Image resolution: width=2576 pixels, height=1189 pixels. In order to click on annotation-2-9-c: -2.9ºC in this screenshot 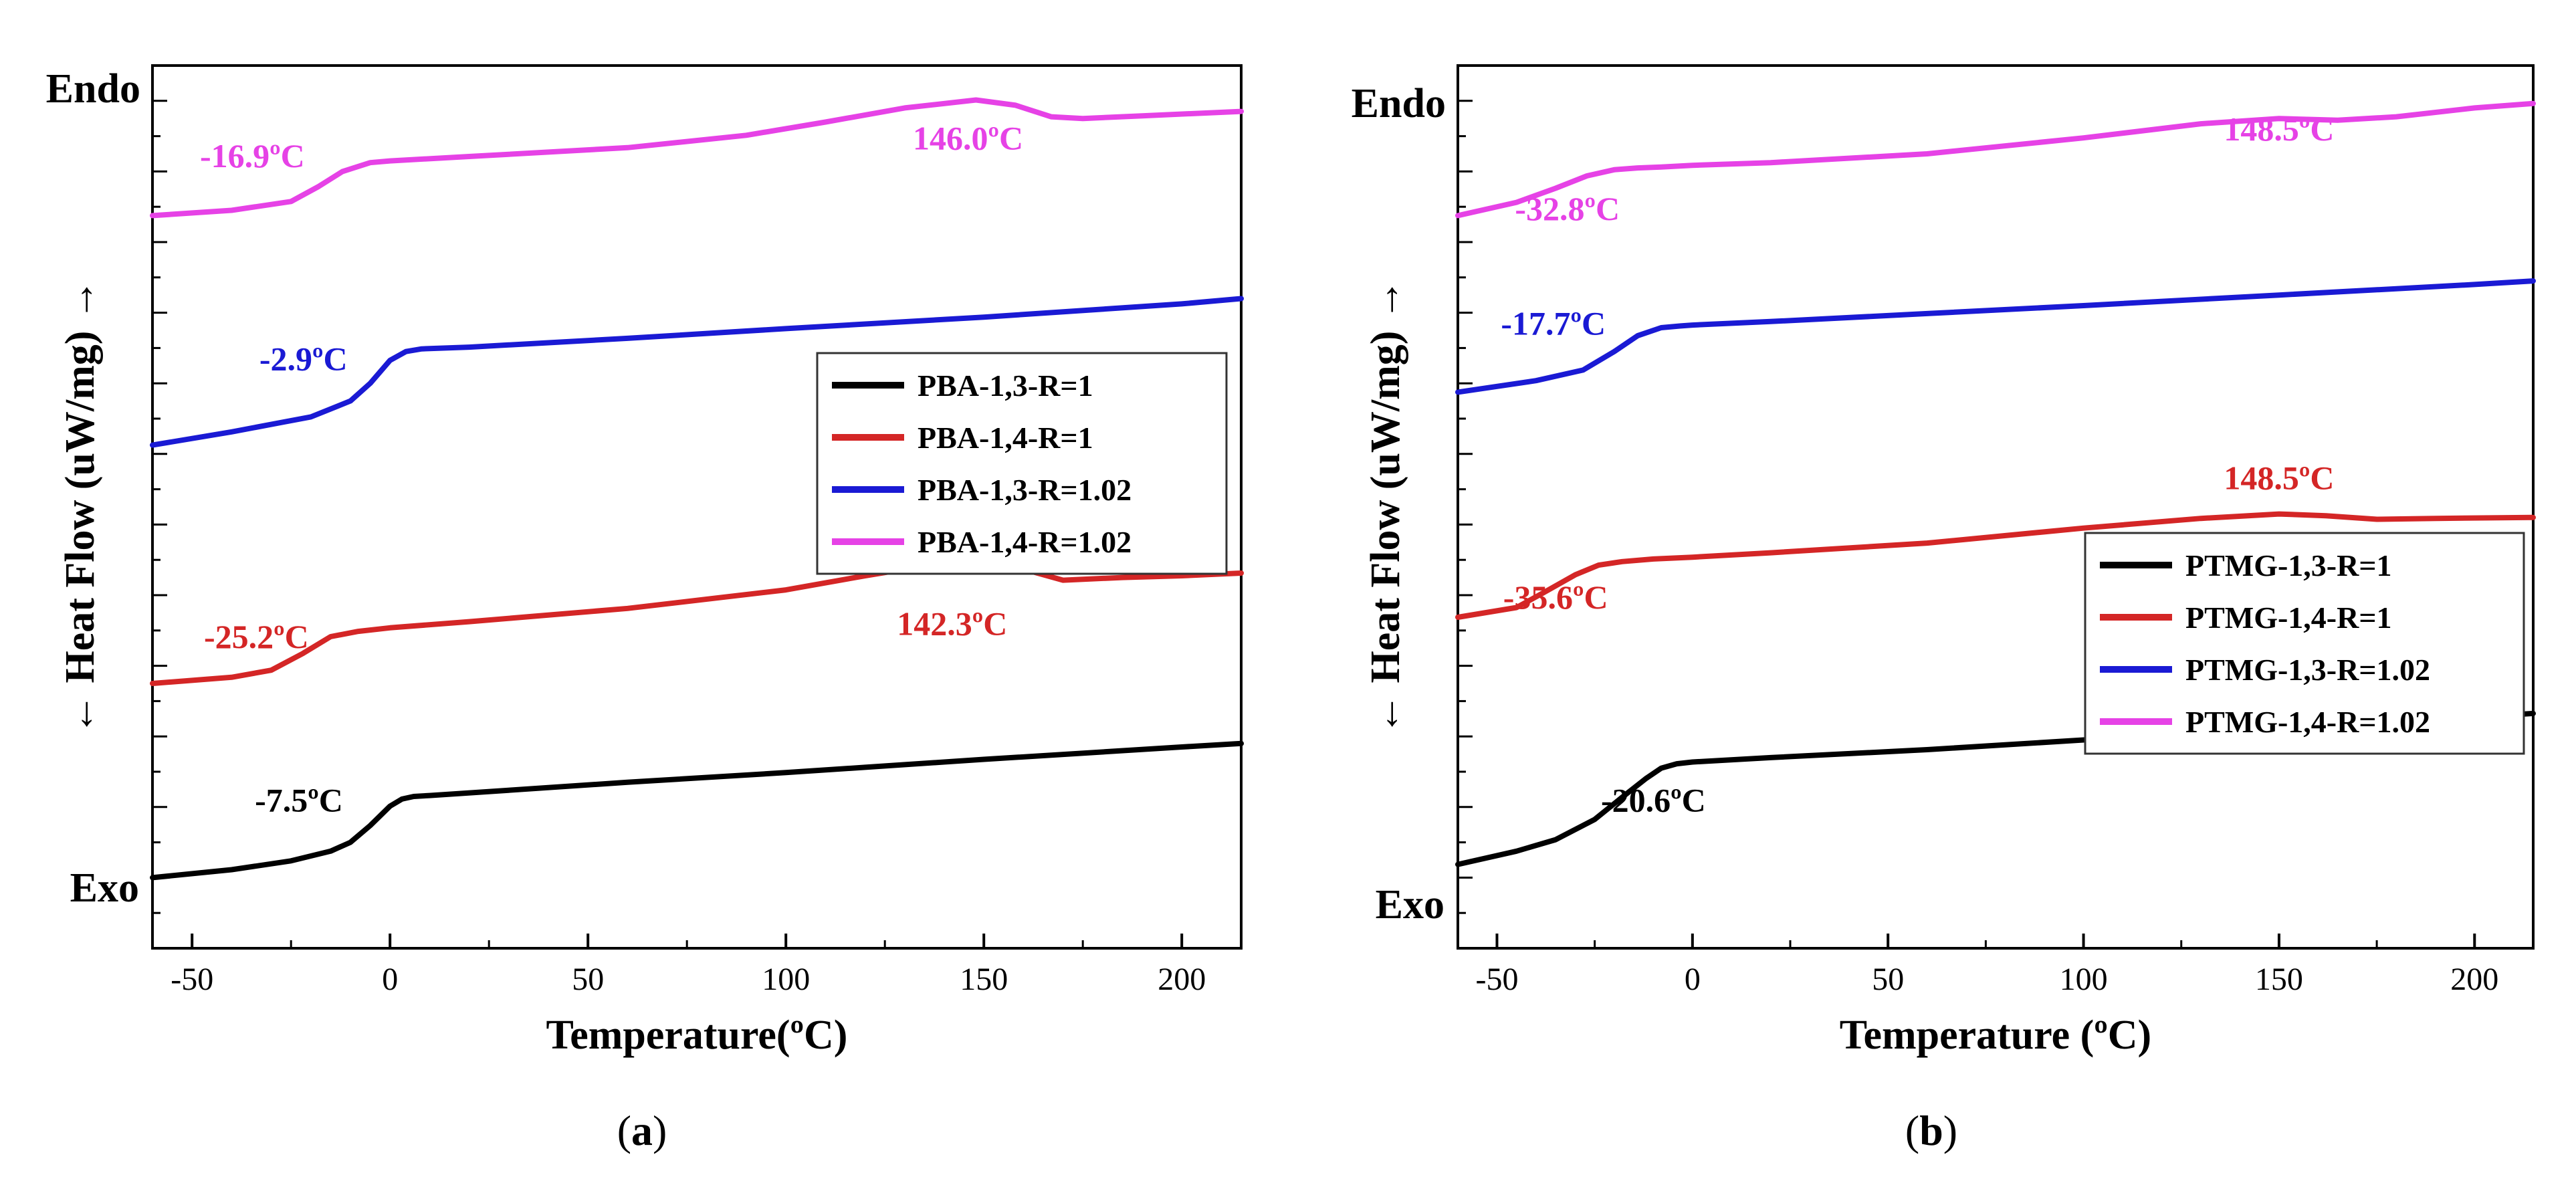, I will do `click(303, 359)`.